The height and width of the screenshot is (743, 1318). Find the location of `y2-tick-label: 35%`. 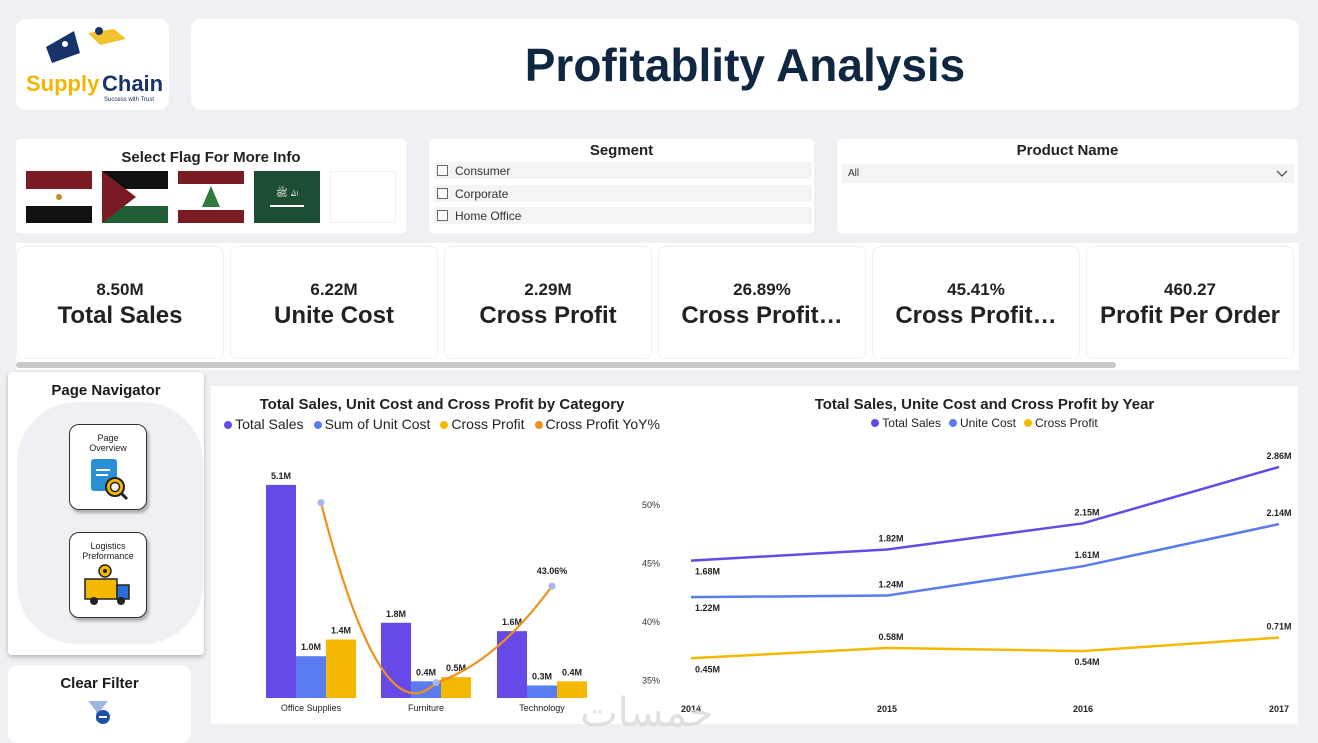

y2-tick-label: 35% is located at coordinates (651, 680).